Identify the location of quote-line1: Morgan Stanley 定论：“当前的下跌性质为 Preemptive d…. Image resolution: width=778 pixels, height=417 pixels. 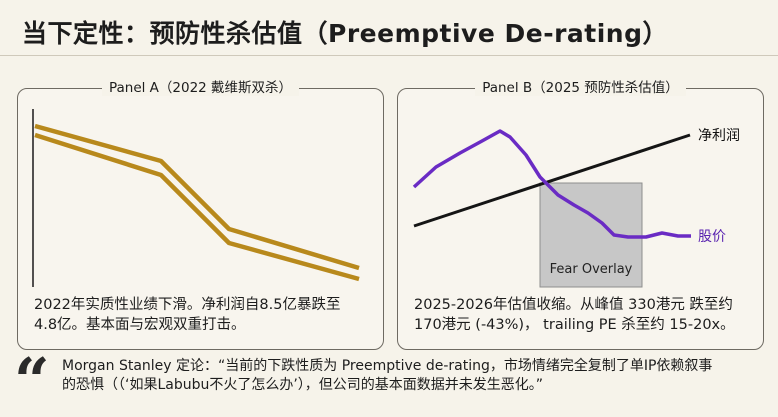
(387, 366).